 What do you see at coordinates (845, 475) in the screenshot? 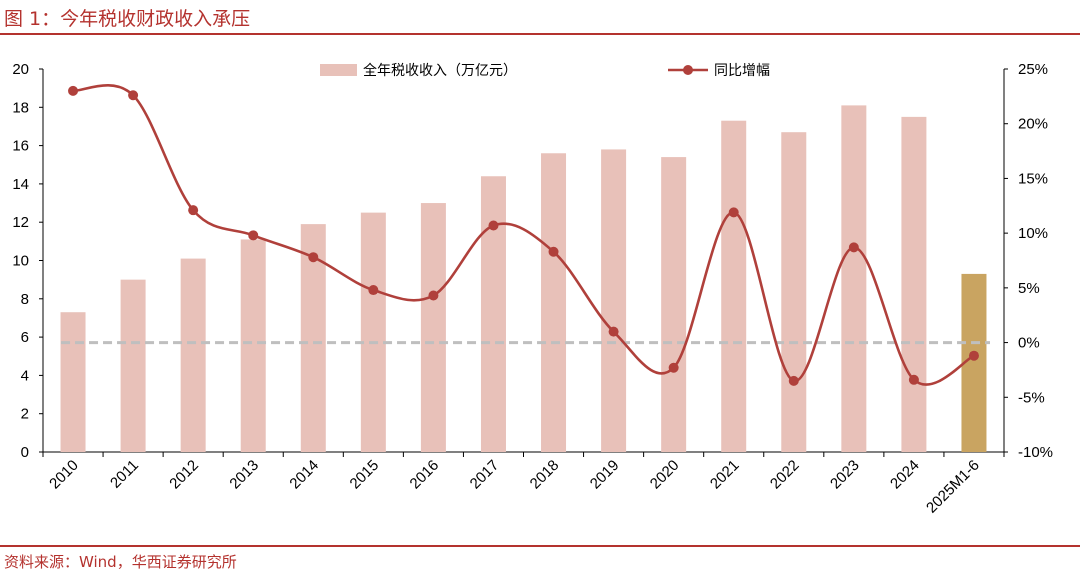
I see `x-axis-label-2023: 2023` at bounding box center [845, 475].